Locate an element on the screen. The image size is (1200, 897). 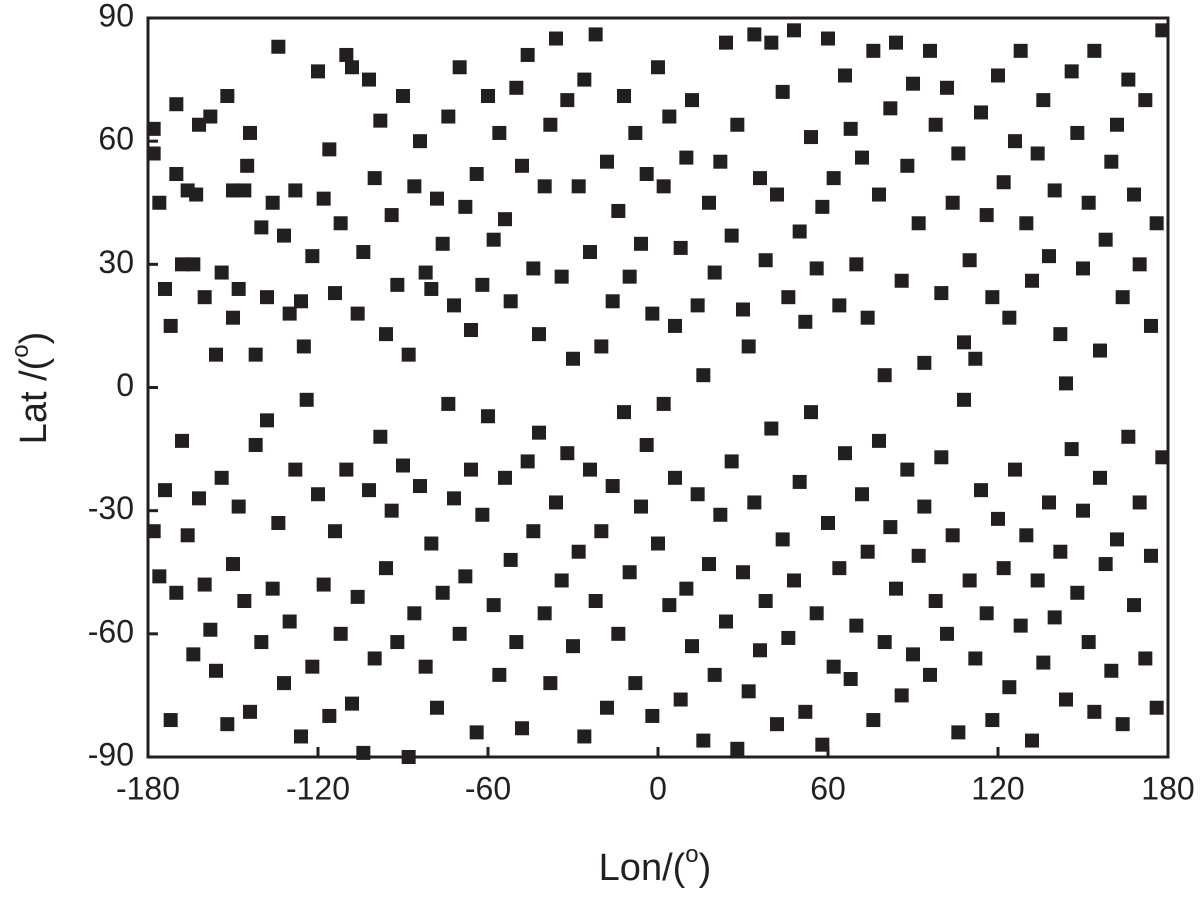
x-axis-title-sup: o is located at coordinates (691, 854).